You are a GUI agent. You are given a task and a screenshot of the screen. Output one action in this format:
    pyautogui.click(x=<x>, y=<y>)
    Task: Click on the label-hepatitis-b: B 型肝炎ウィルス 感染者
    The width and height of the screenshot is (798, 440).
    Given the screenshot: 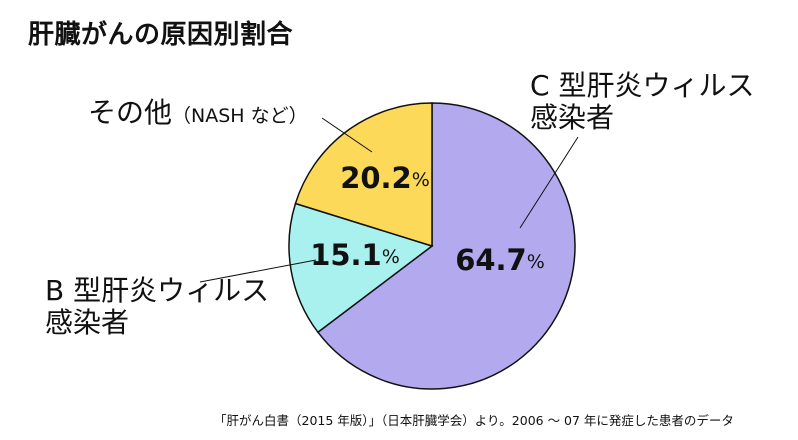 What is the action you would take?
    pyautogui.click(x=157, y=307)
    